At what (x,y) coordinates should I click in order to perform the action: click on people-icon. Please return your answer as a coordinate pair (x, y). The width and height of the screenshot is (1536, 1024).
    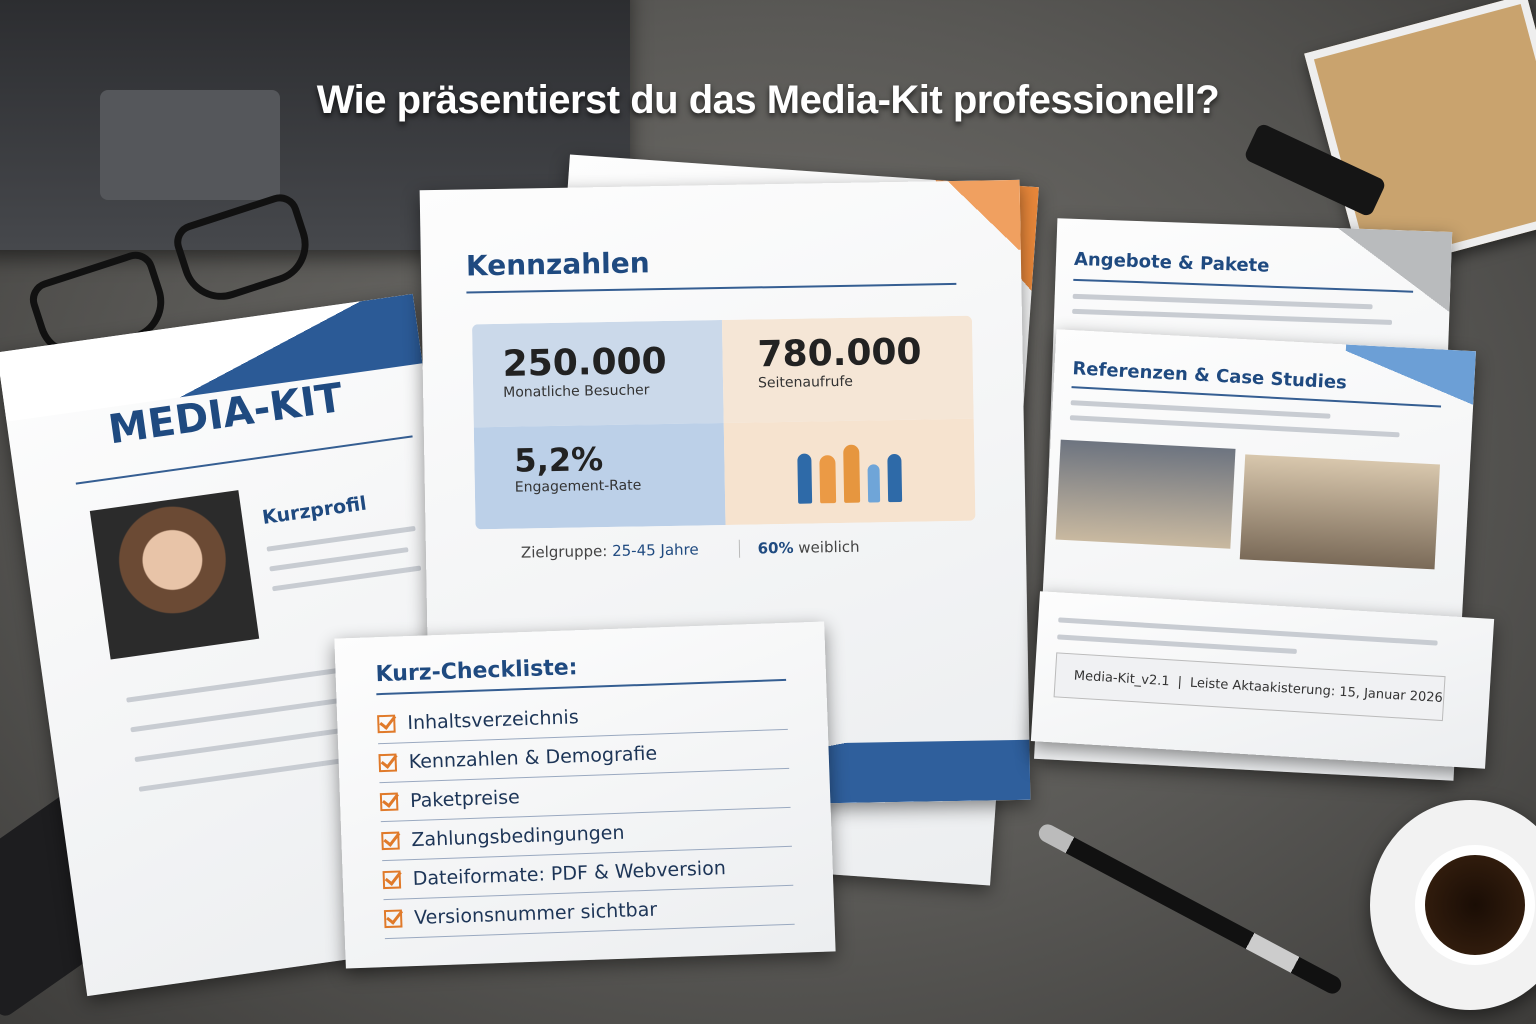
    Looking at the image, I should click on (849, 471).